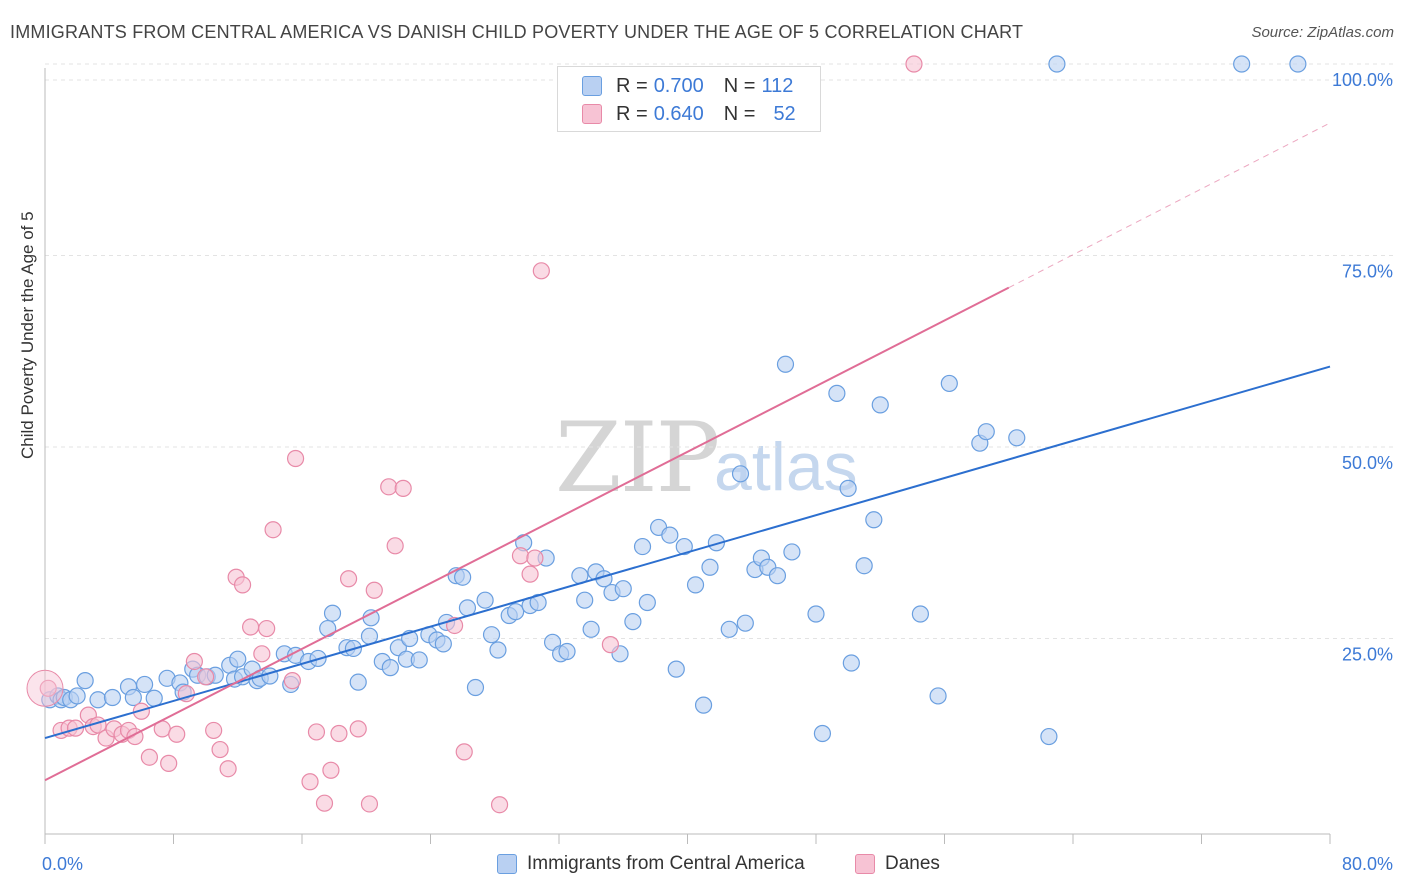 This screenshot has width=1406, height=892. What do you see at coordinates (777, 85) in the screenshot?
I see `n-value: 112` at bounding box center [777, 85].